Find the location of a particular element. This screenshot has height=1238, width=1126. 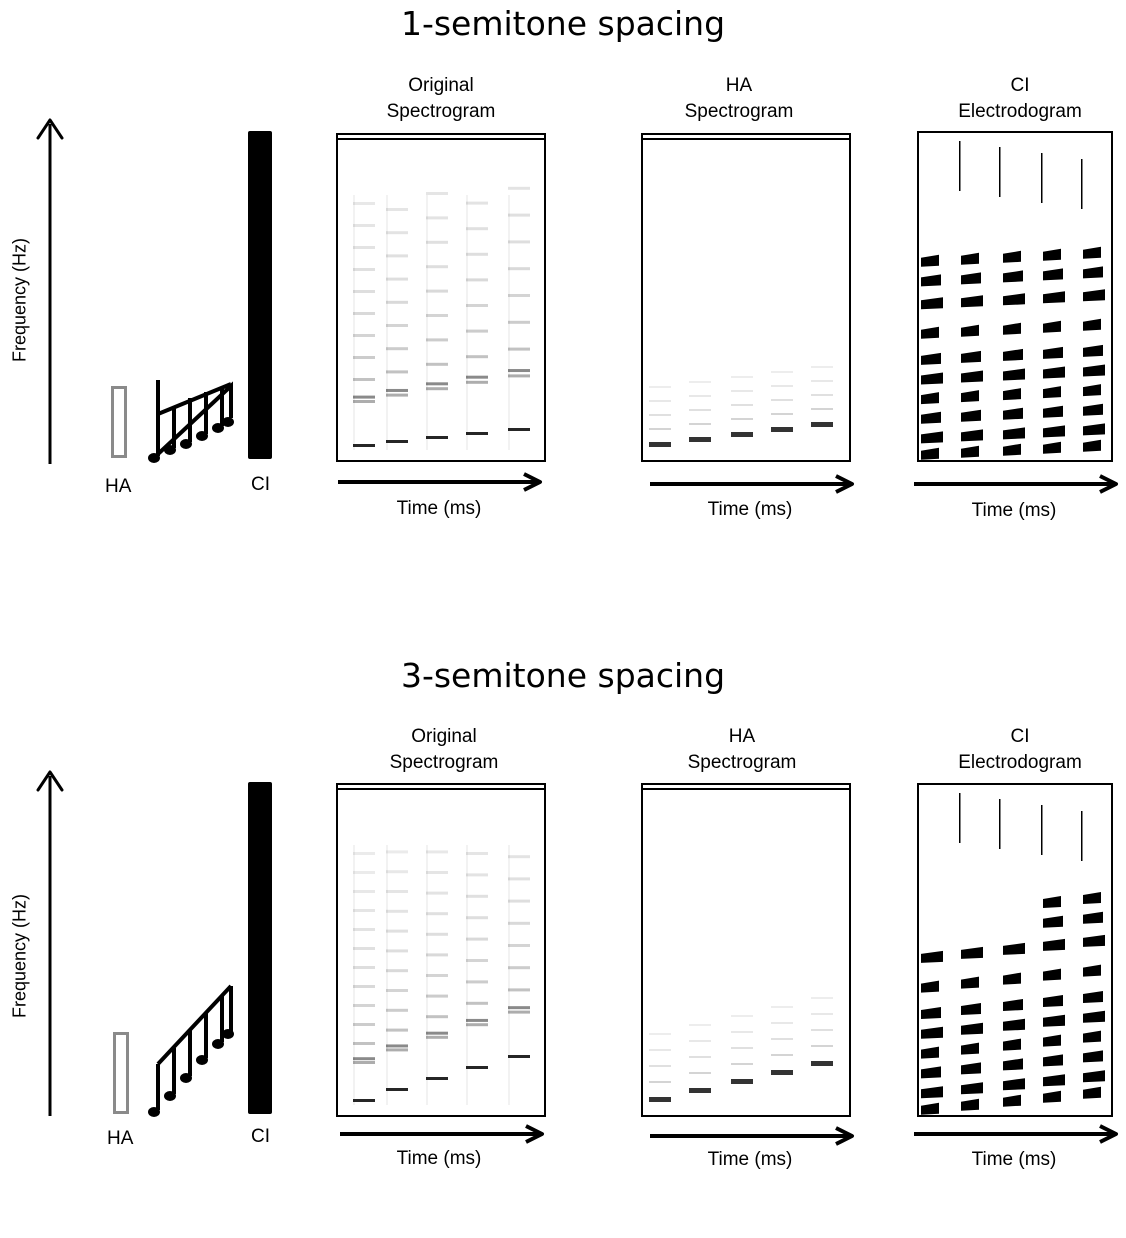

section-title: 1-semitone spacing is located at coordinates (563, 23).